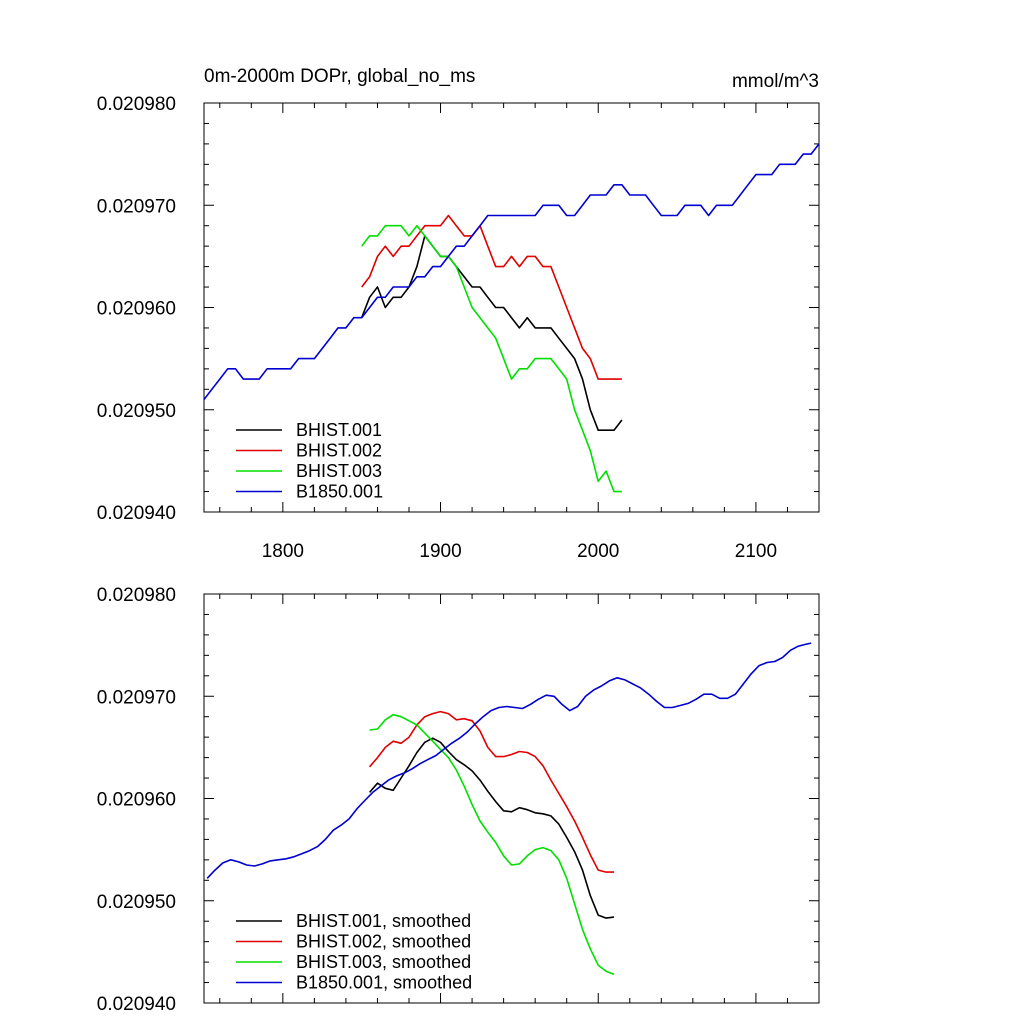  I want to click on legend-label: BHIST.003, smoothed, so click(383, 962).